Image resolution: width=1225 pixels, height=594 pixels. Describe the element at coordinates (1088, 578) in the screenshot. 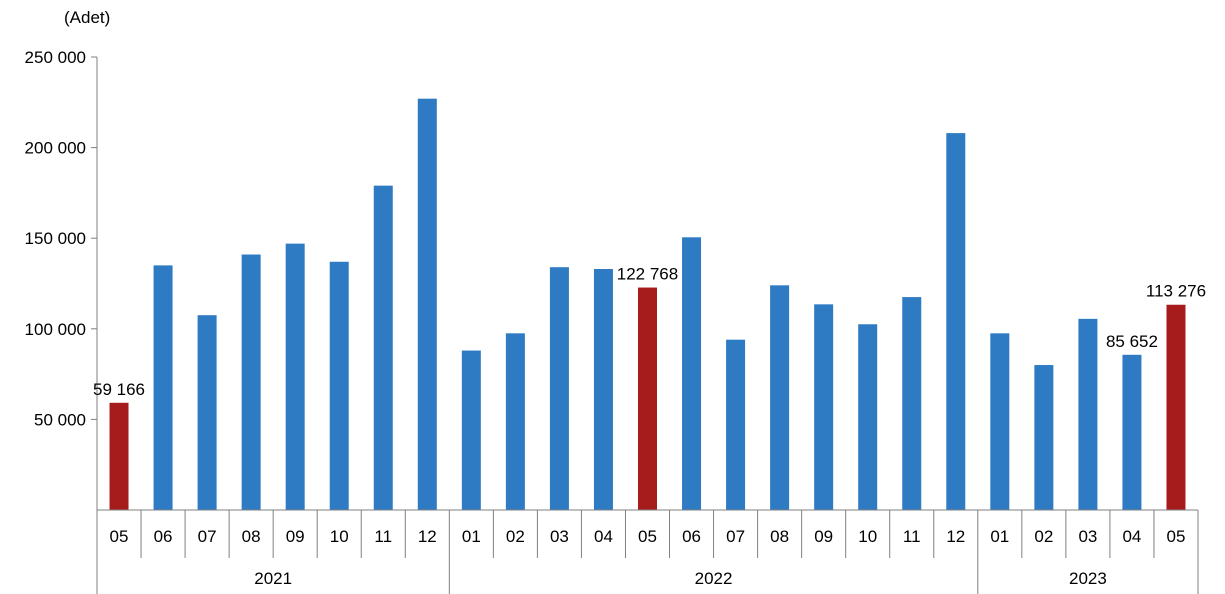

I see `year-label: 2023` at that location.